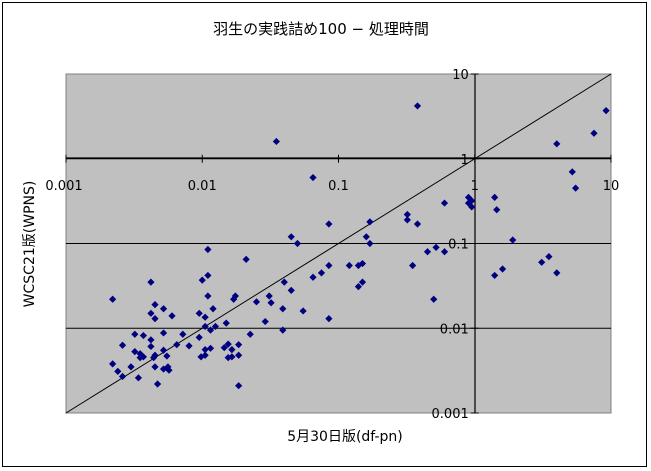  What do you see at coordinates (202, 186) in the screenshot?
I see `x-tick-label: 0.01` at bounding box center [202, 186].